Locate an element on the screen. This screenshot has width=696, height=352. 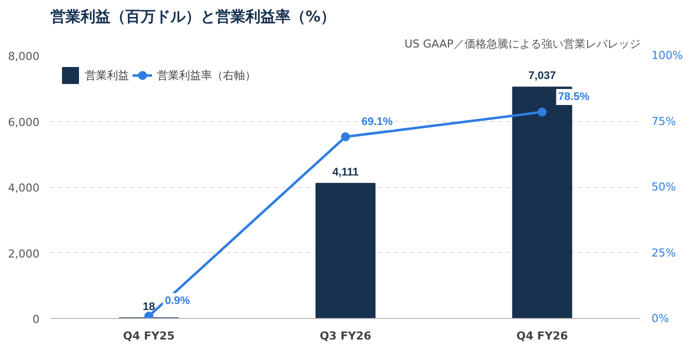
data-label: 0.9% is located at coordinates (177, 301).